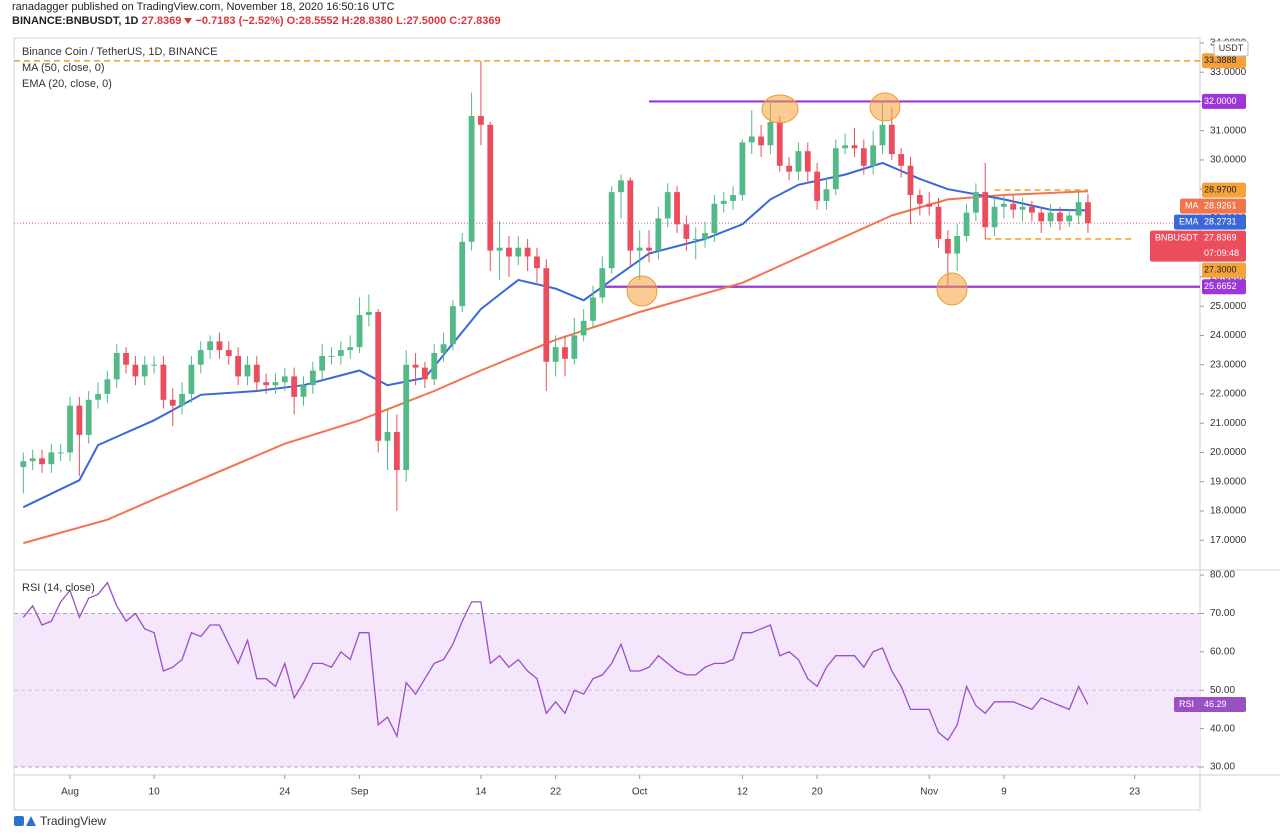  What do you see at coordinates (556, 792) in the screenshot?
I see `x-tick-label: 22` at bounding box center [556, 792].